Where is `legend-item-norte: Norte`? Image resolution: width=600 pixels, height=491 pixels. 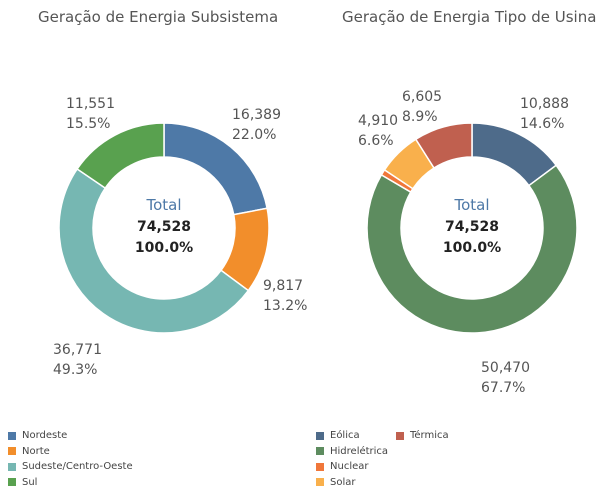 legend-item-norte: Norte is located at coordinates (70, 452).